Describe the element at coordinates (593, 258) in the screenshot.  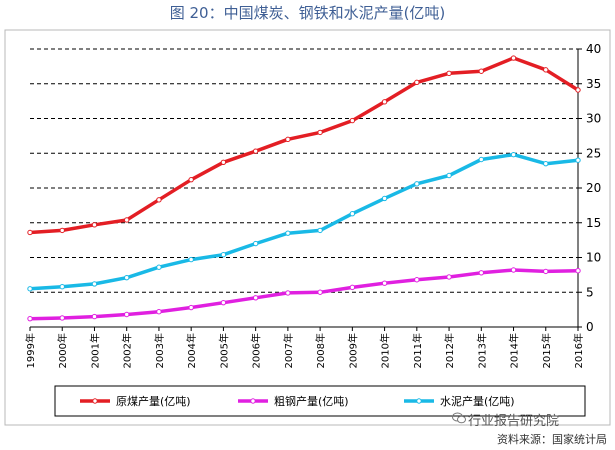
I see `y-tick-label: 10` at that location.